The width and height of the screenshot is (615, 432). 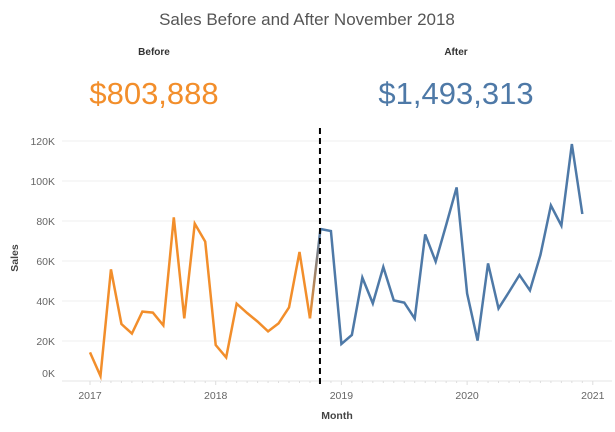 What do you see at coordinates (42, 182) in the screenshot?
I see `y-tick-label: 100K` at bounding box center [42, 182].